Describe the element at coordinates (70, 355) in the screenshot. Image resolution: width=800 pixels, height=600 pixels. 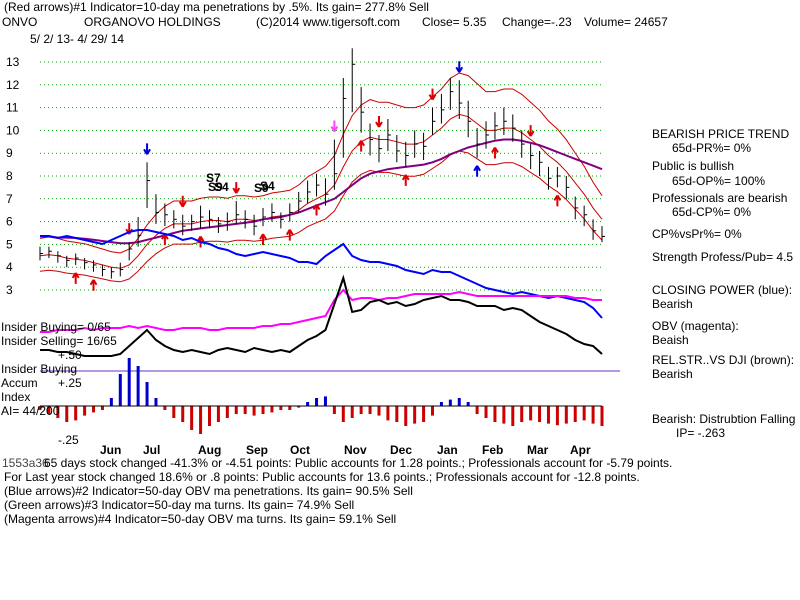
I see `indicator-plus-50: +.50` at that location.